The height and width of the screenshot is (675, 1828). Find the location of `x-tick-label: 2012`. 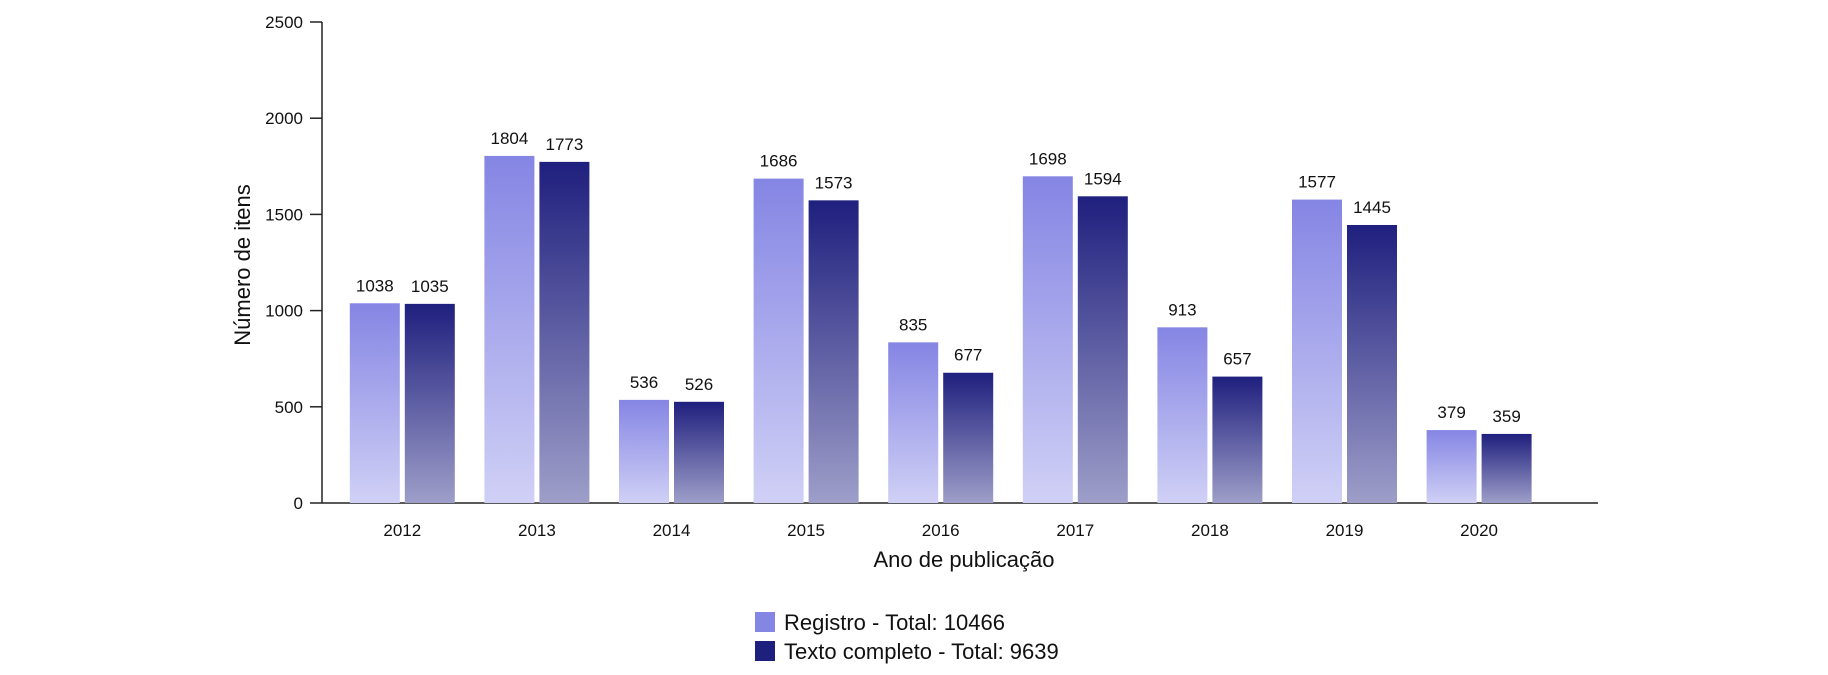

x-tick-label: 2012 is located at coordinates (402, 530).